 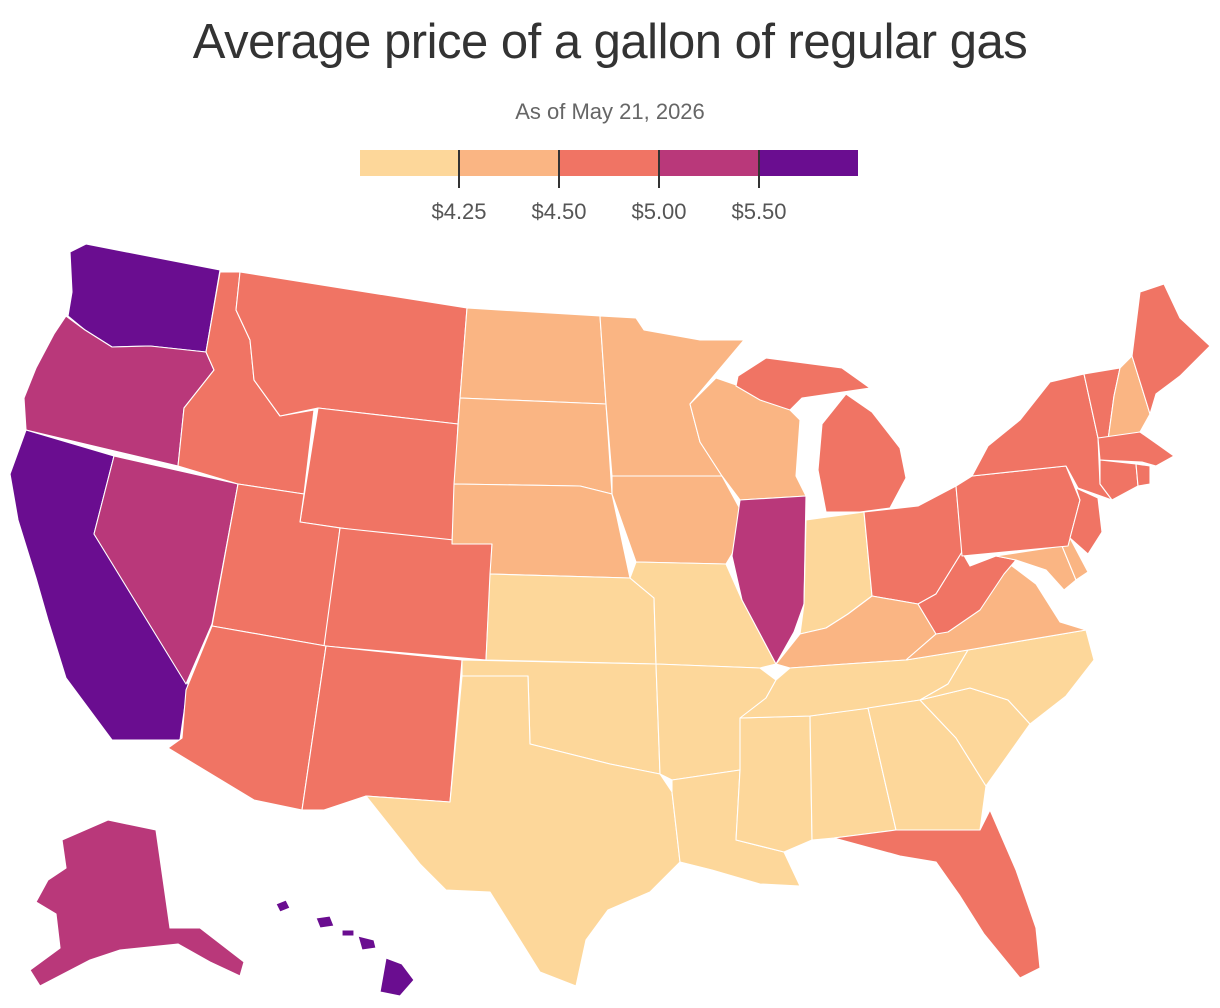 What do you see at coordinates (408, 594) in the screenshot?
I see `state-CO` at bounding box center [408, 594].